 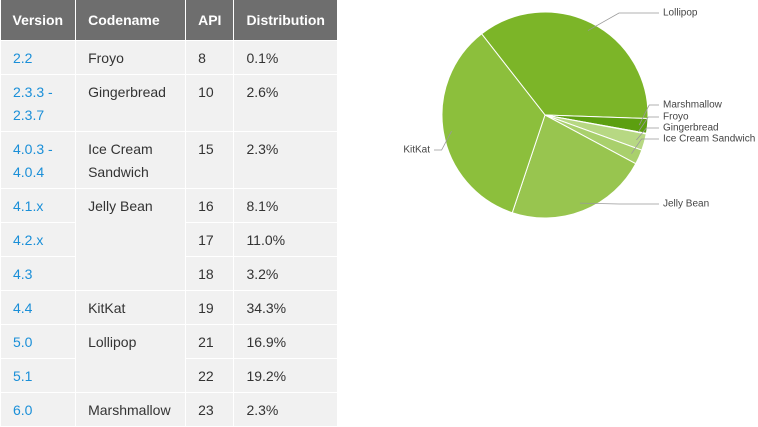 I want to click on table-row: 4.4 KitKat 19 34.3%, so click(x=169, y=307).